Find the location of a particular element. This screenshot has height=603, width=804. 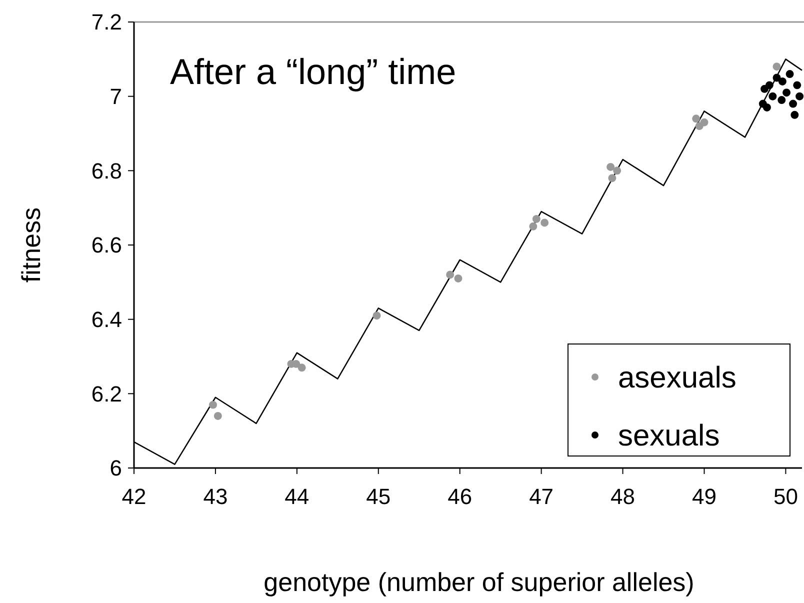

x-tick-label: 45 is located at coordinates (378, 496).